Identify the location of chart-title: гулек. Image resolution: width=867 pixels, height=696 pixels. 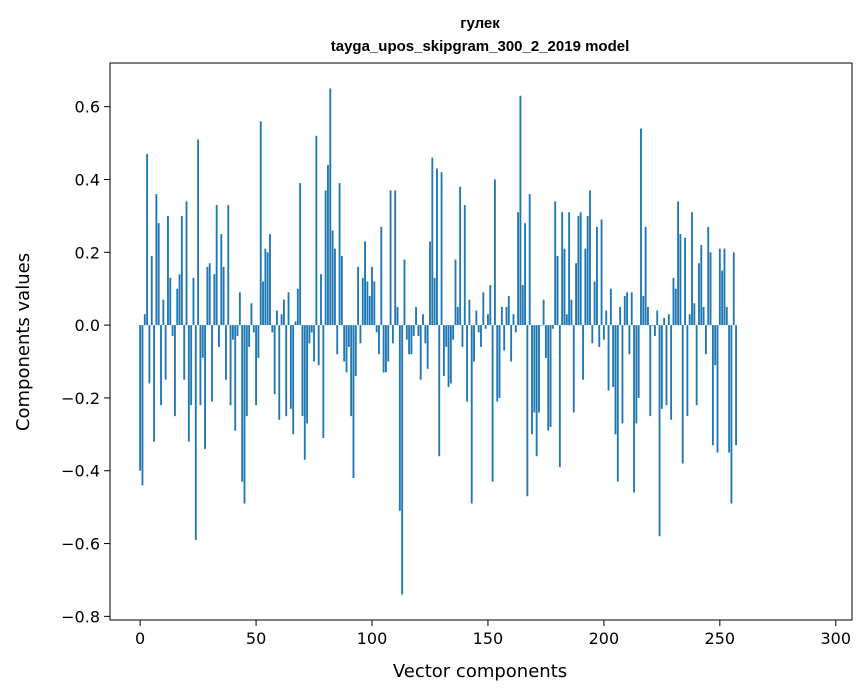
(480, 23).